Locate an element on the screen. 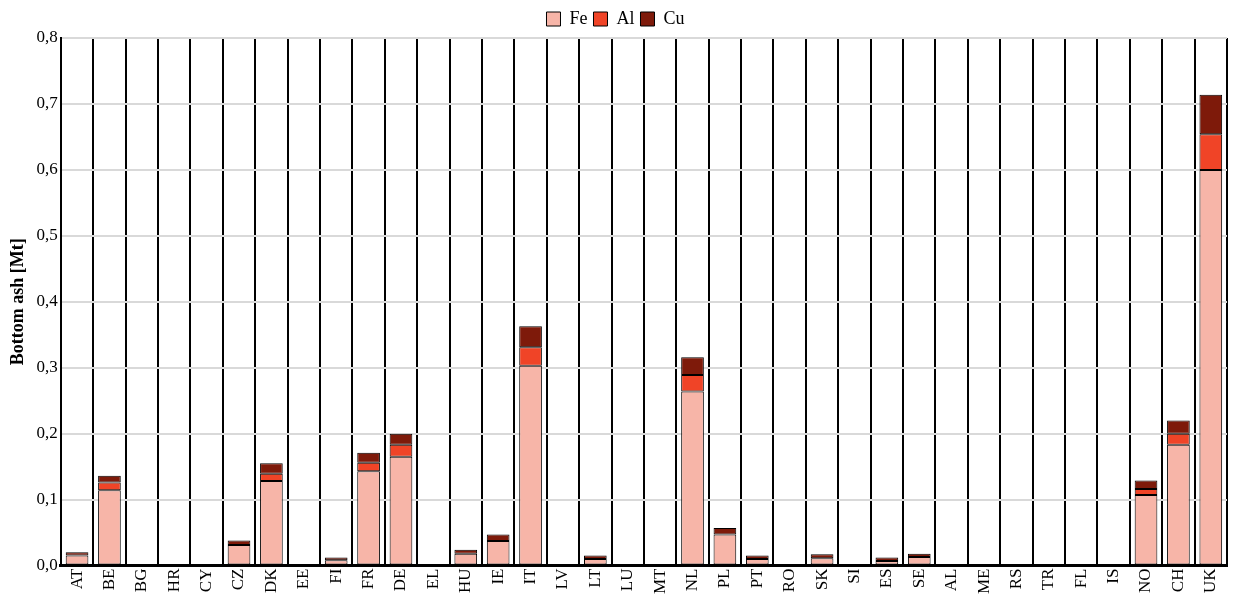 This screenshot has height=599, width=1235. x-tick-label: SE is located at coordinates (918, 578).